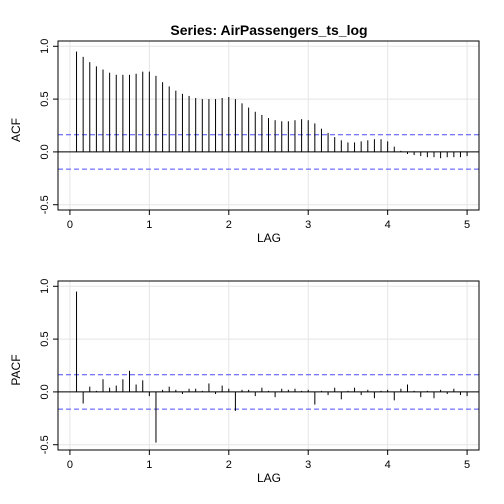 Image resolution: width=504 pixels, height=504 pixels. What do you see at coordinates (388, 465) in the screenshot?
I see `pacf-x-tick-label-4: 4` at bounding box center [388, 465].